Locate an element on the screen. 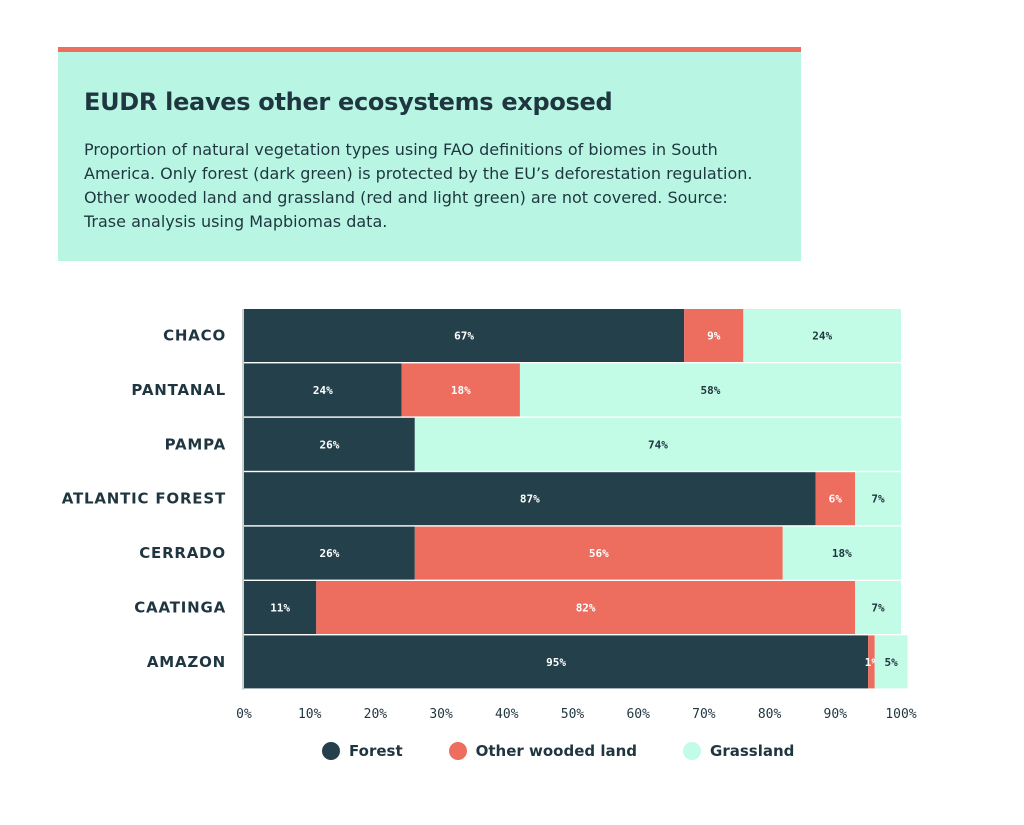 Image resolution: width=1024 pixels, height=825 pixels. data-label-pampa-grassland: 74% is located at coordinates (658, 444).